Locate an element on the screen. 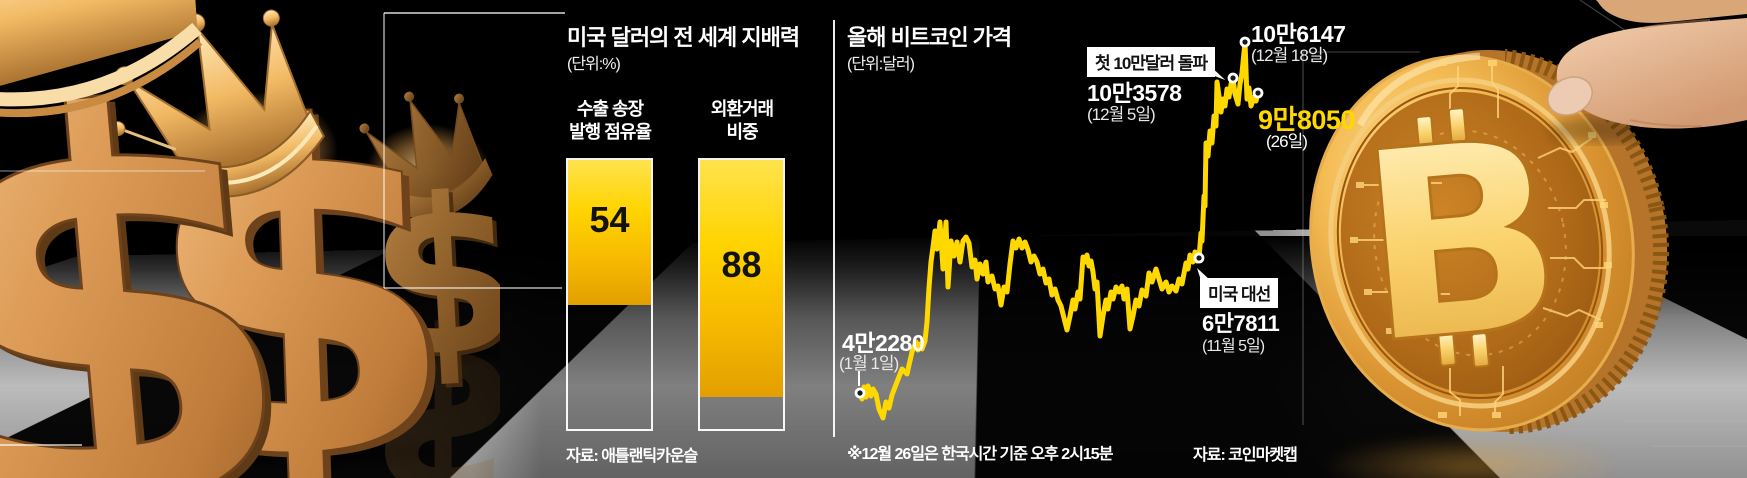  bitcoin-chart-footnote: ※12월 26일은 한국시간 기준 오후 2시15분 is located at coordinates (980, 454).